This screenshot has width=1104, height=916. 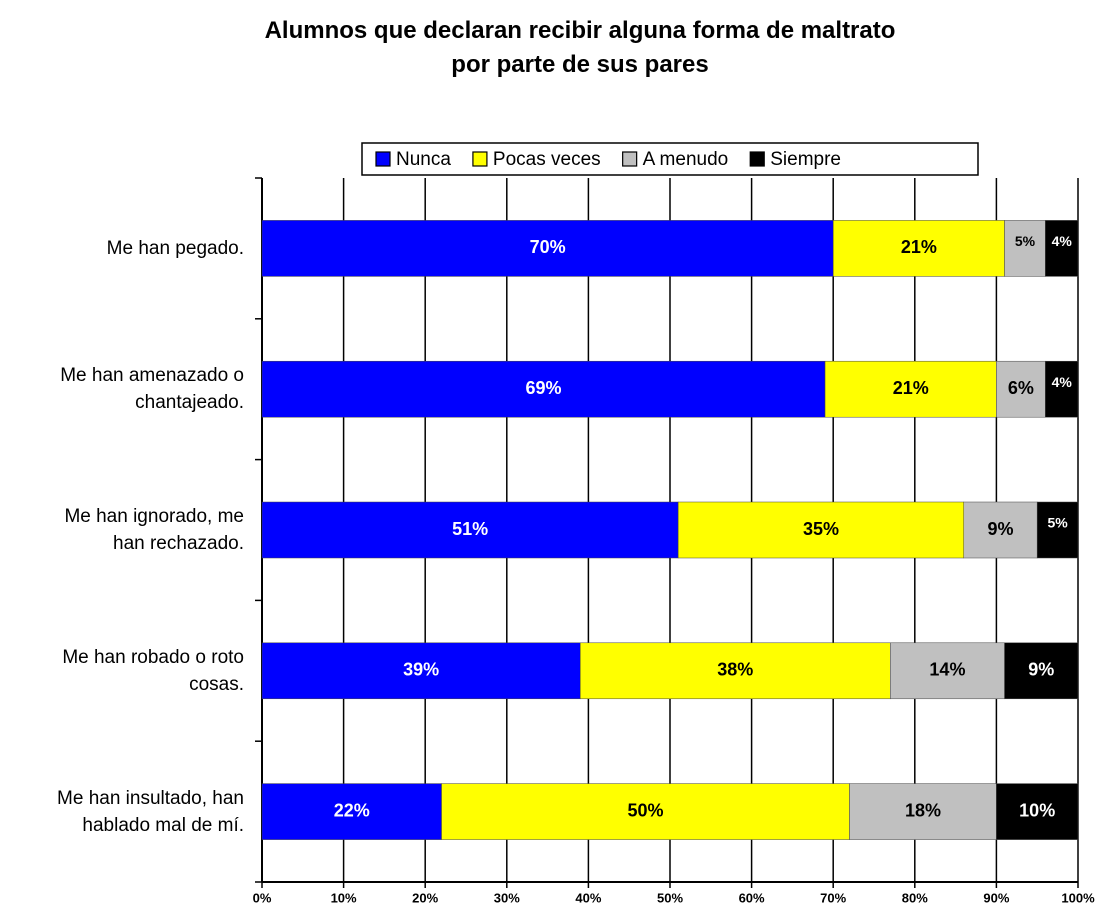 What do you see at coordinates (1078, 897) in the screenshot?
I see `x-tick-label: 100%` at bounding box center [1078, 897].